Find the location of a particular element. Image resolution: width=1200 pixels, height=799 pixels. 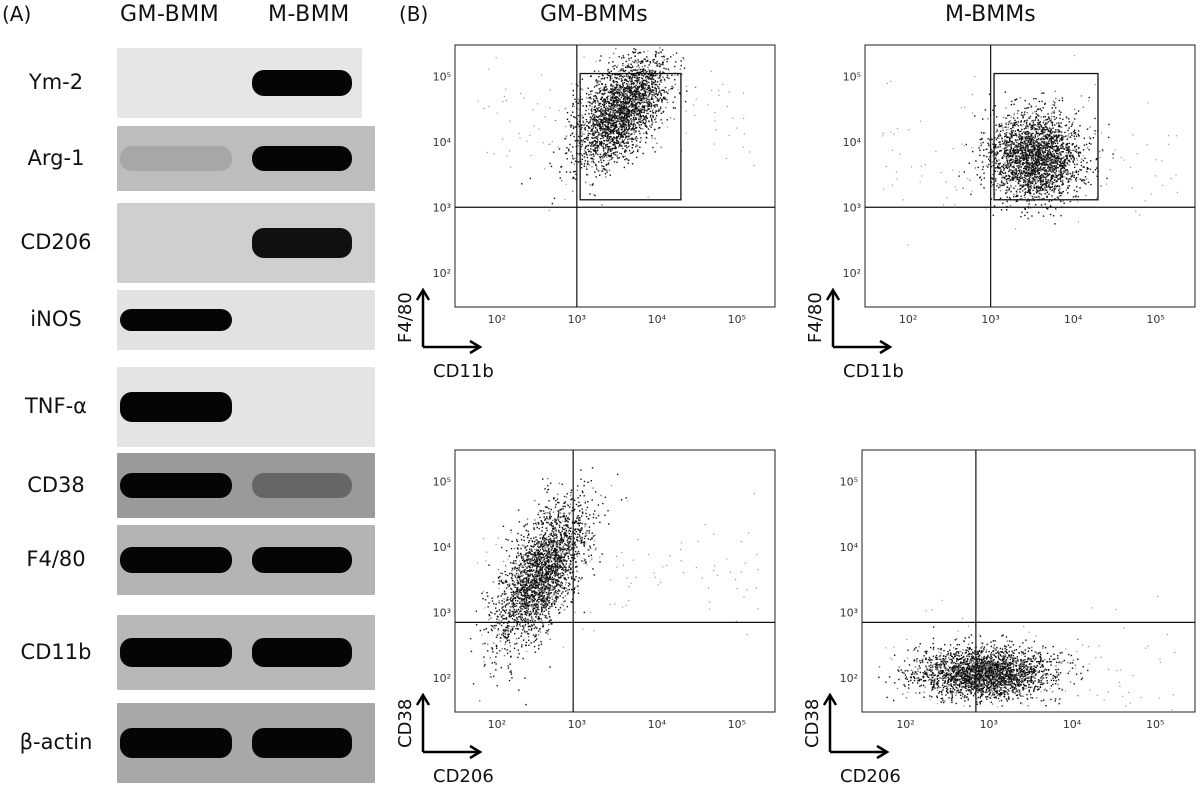

blot-band is located at coordinates (176, 320).